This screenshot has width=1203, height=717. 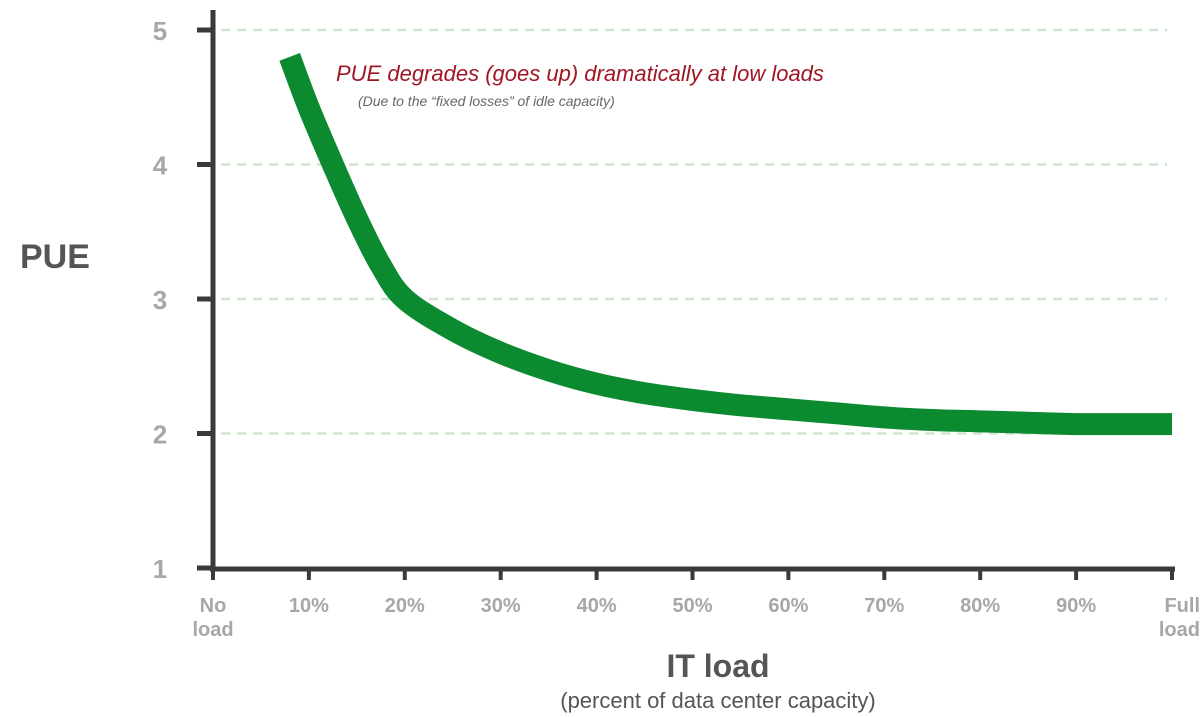 What do you see at coordinates (309, 606) in the screenshot?
I see `x-tick-label: 10%` at bounding box center [309, 606].